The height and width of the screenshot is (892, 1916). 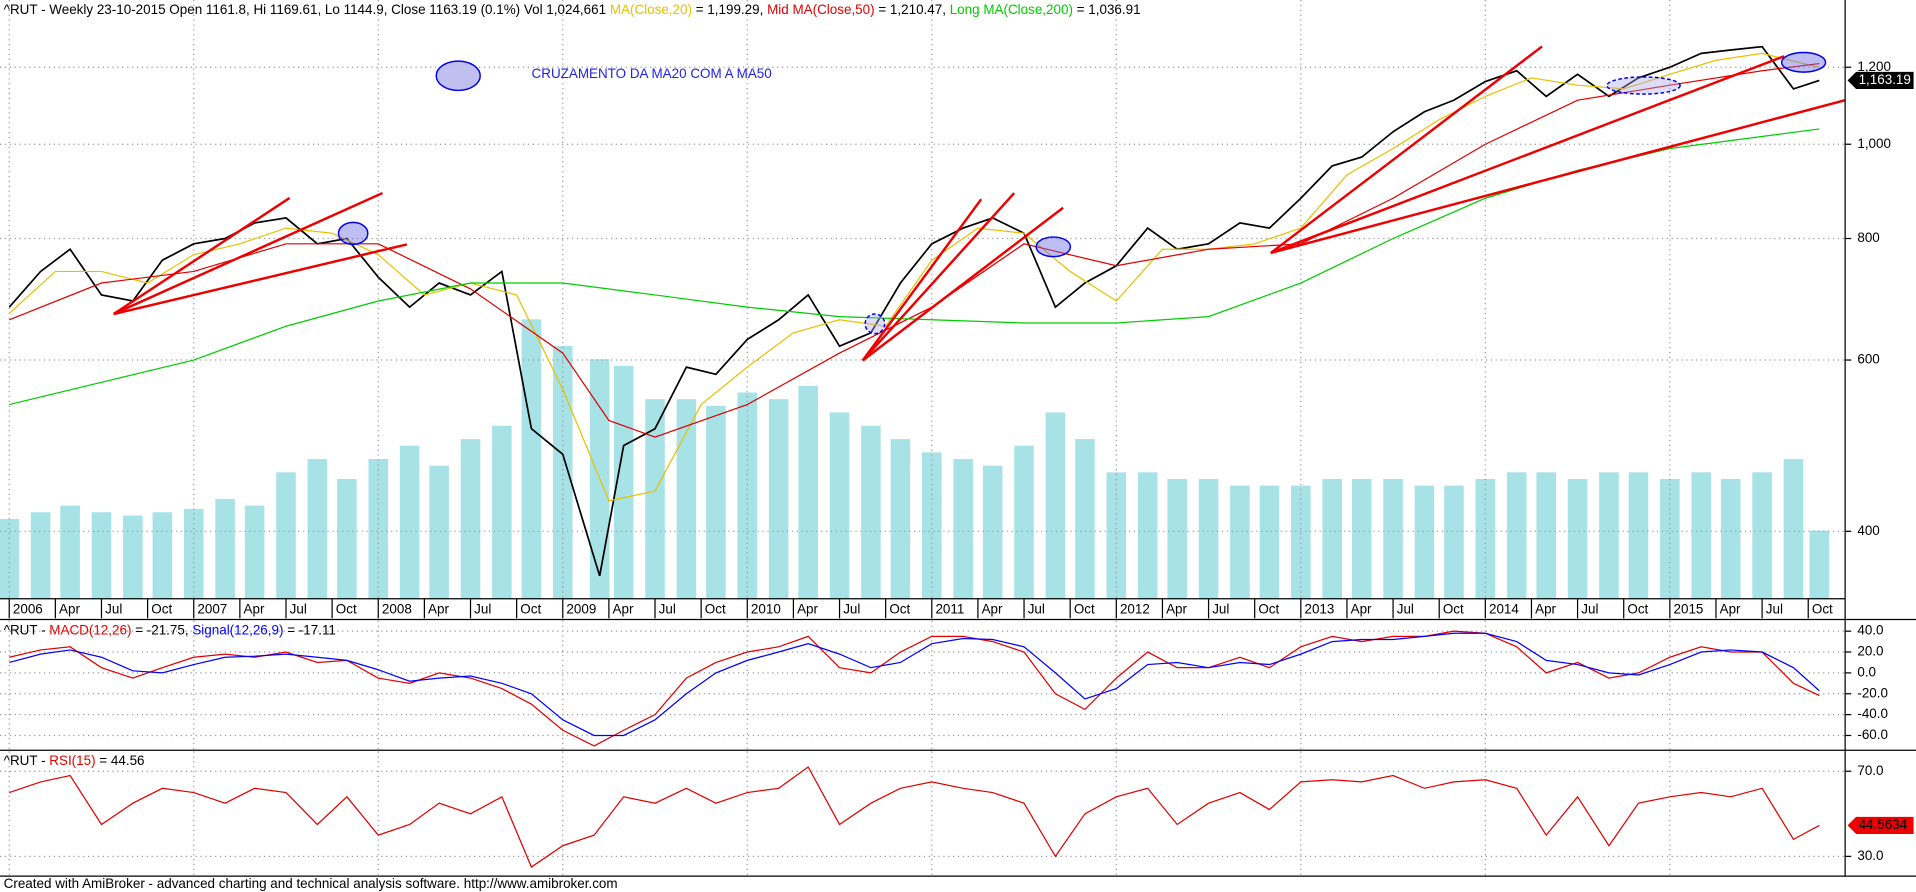 I want to click on header-part: MACD(12,26), so click(x=90, y=629).